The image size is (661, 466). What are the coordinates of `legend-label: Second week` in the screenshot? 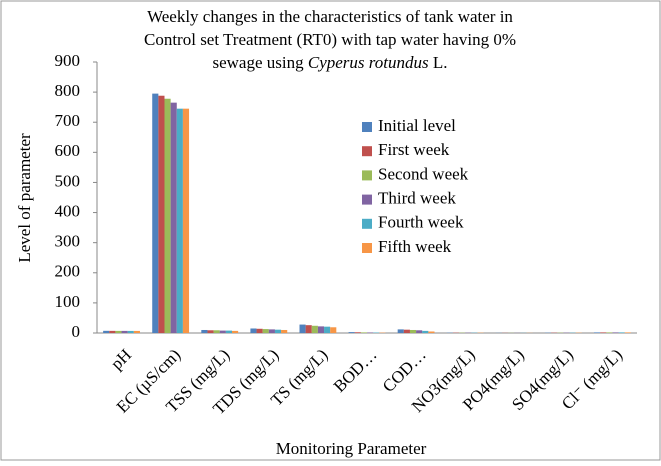 It's located at (423, 173).